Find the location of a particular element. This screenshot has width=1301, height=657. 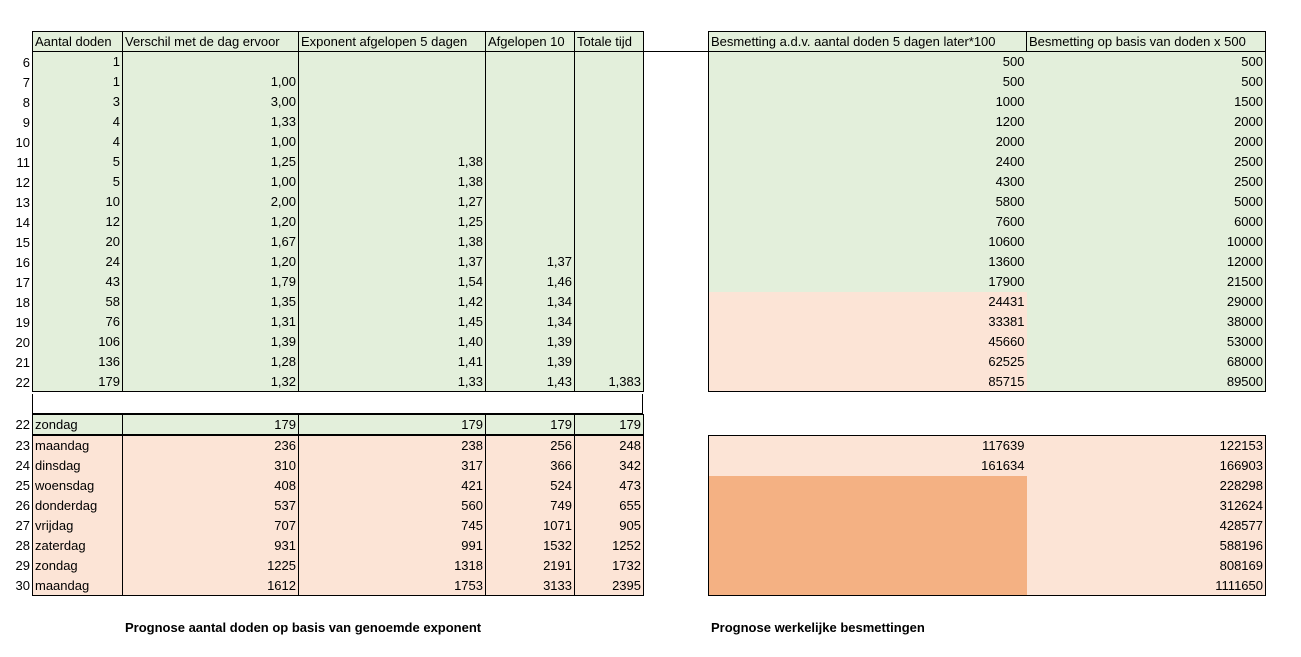

cell-doden: 106 is located at coordinates (77, 341).